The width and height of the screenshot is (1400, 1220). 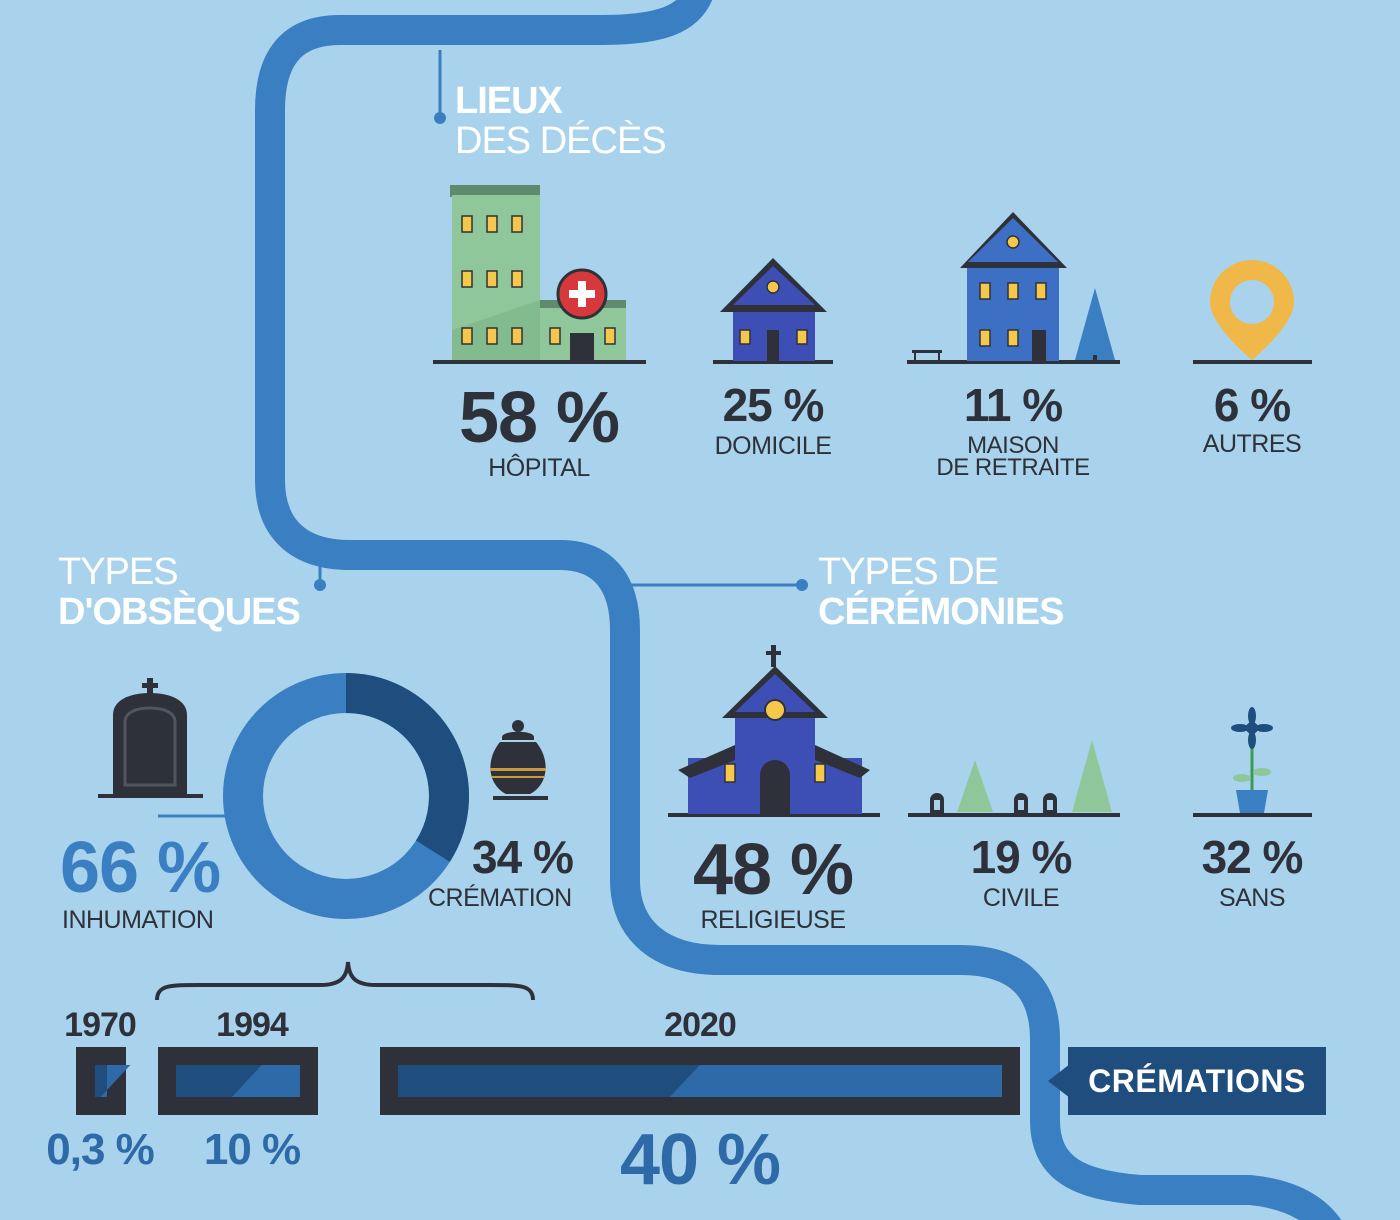 I want to click on church-icon, so click(x=774, y=729).